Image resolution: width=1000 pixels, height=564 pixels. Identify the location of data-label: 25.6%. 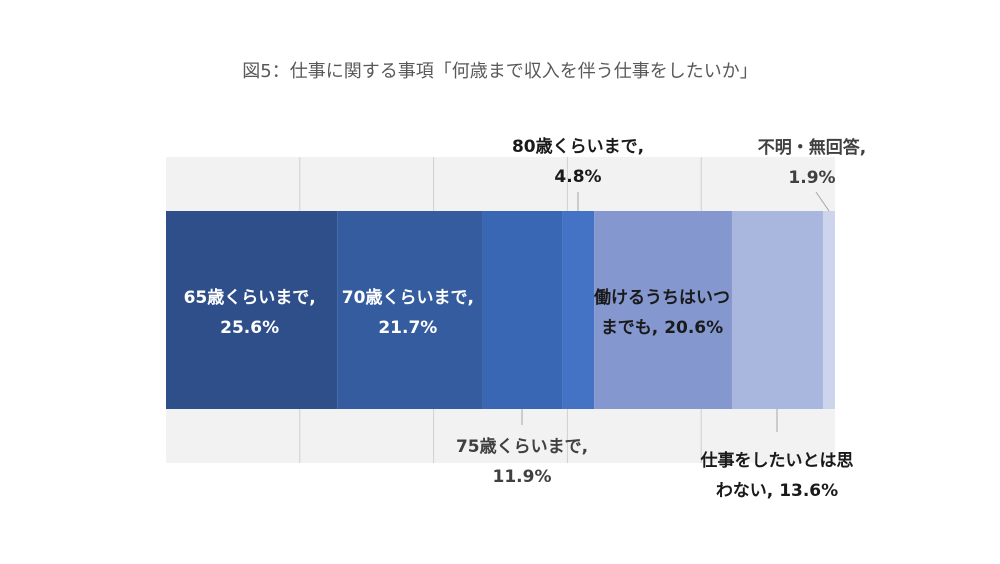
(249, 328).